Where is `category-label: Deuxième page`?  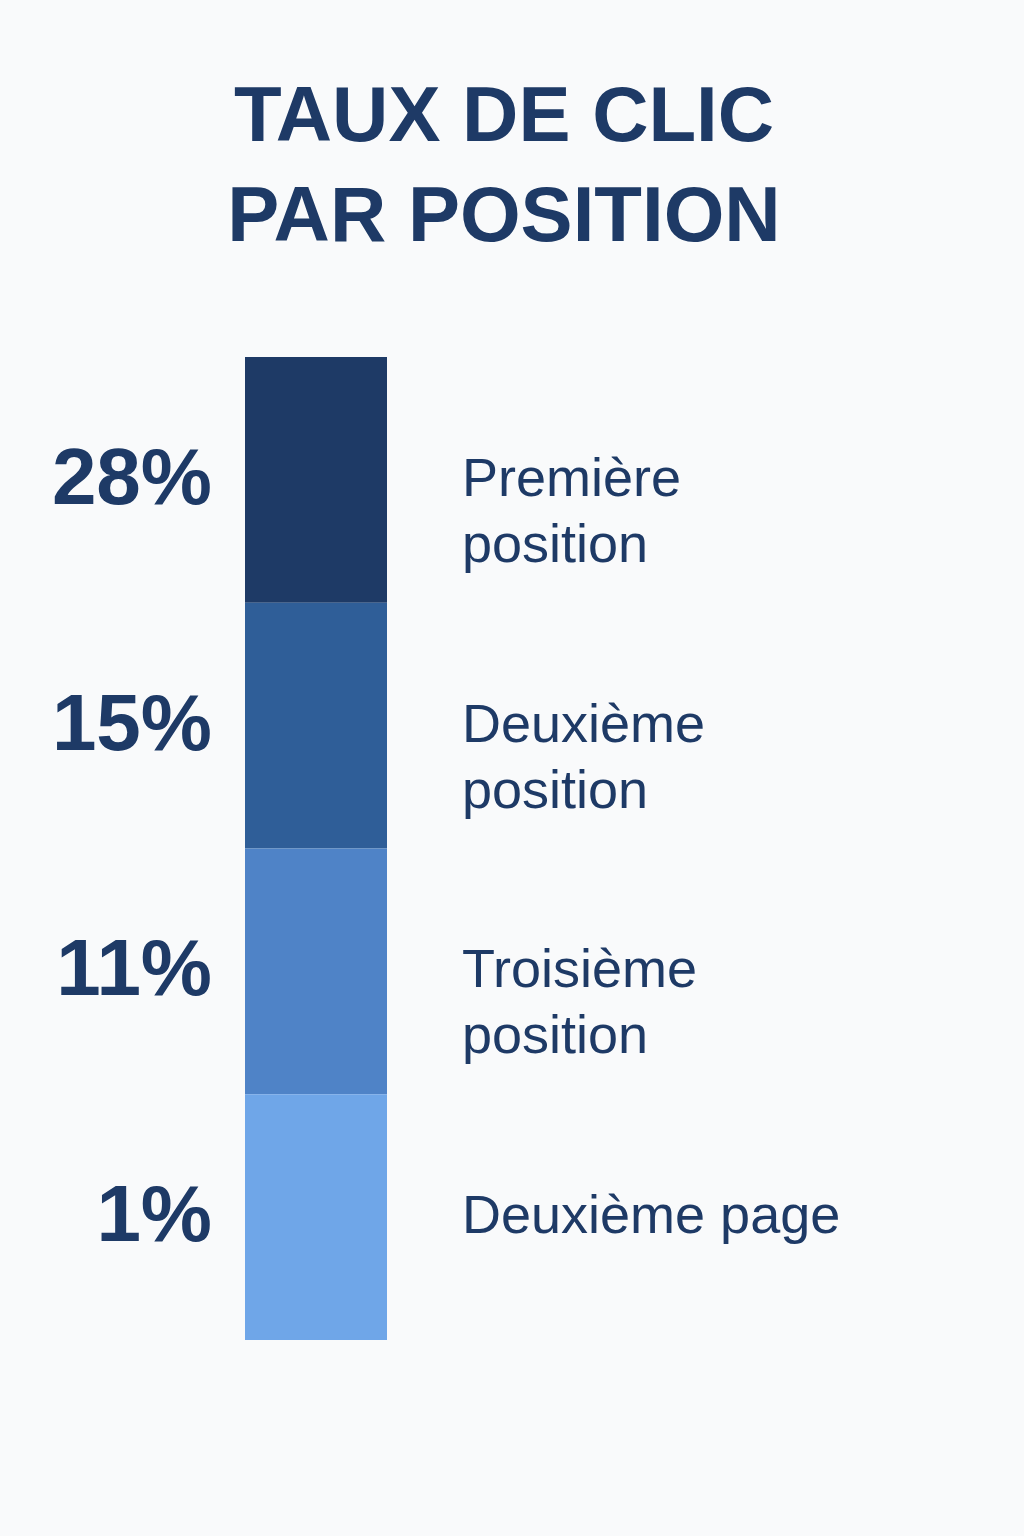 category-label: Deuxième page is located at coordinates (651, 1214).